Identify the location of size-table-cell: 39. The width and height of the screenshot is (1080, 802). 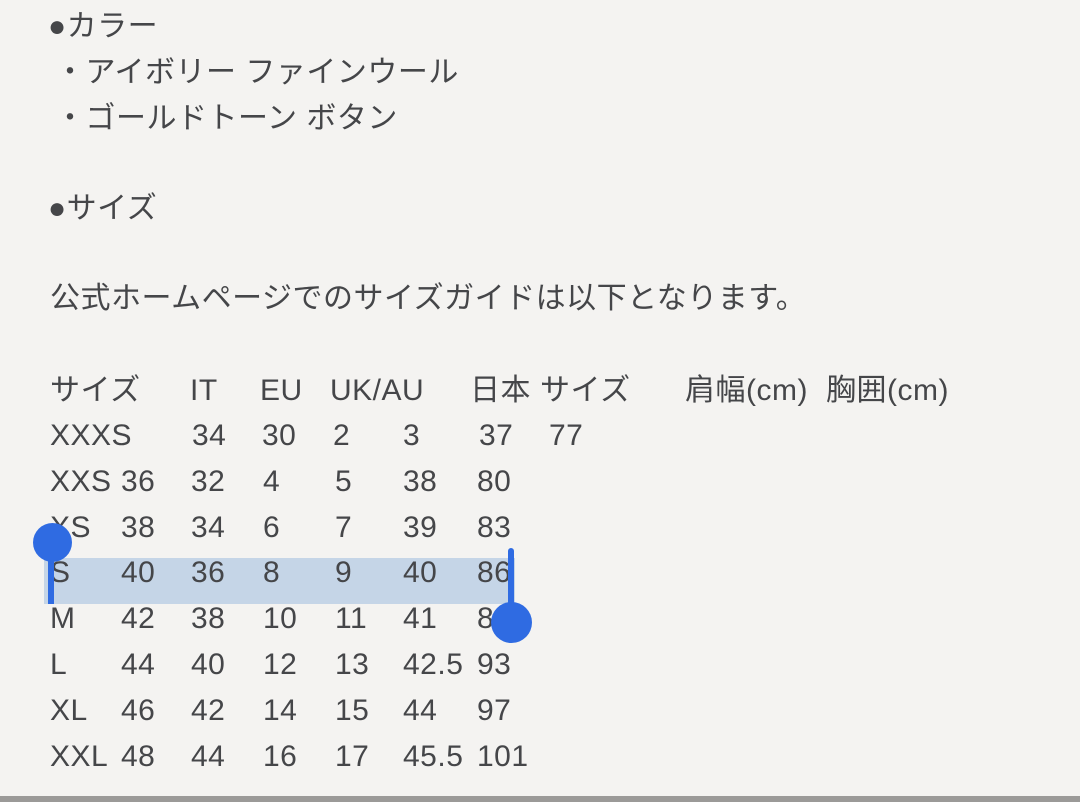
(420, 527).